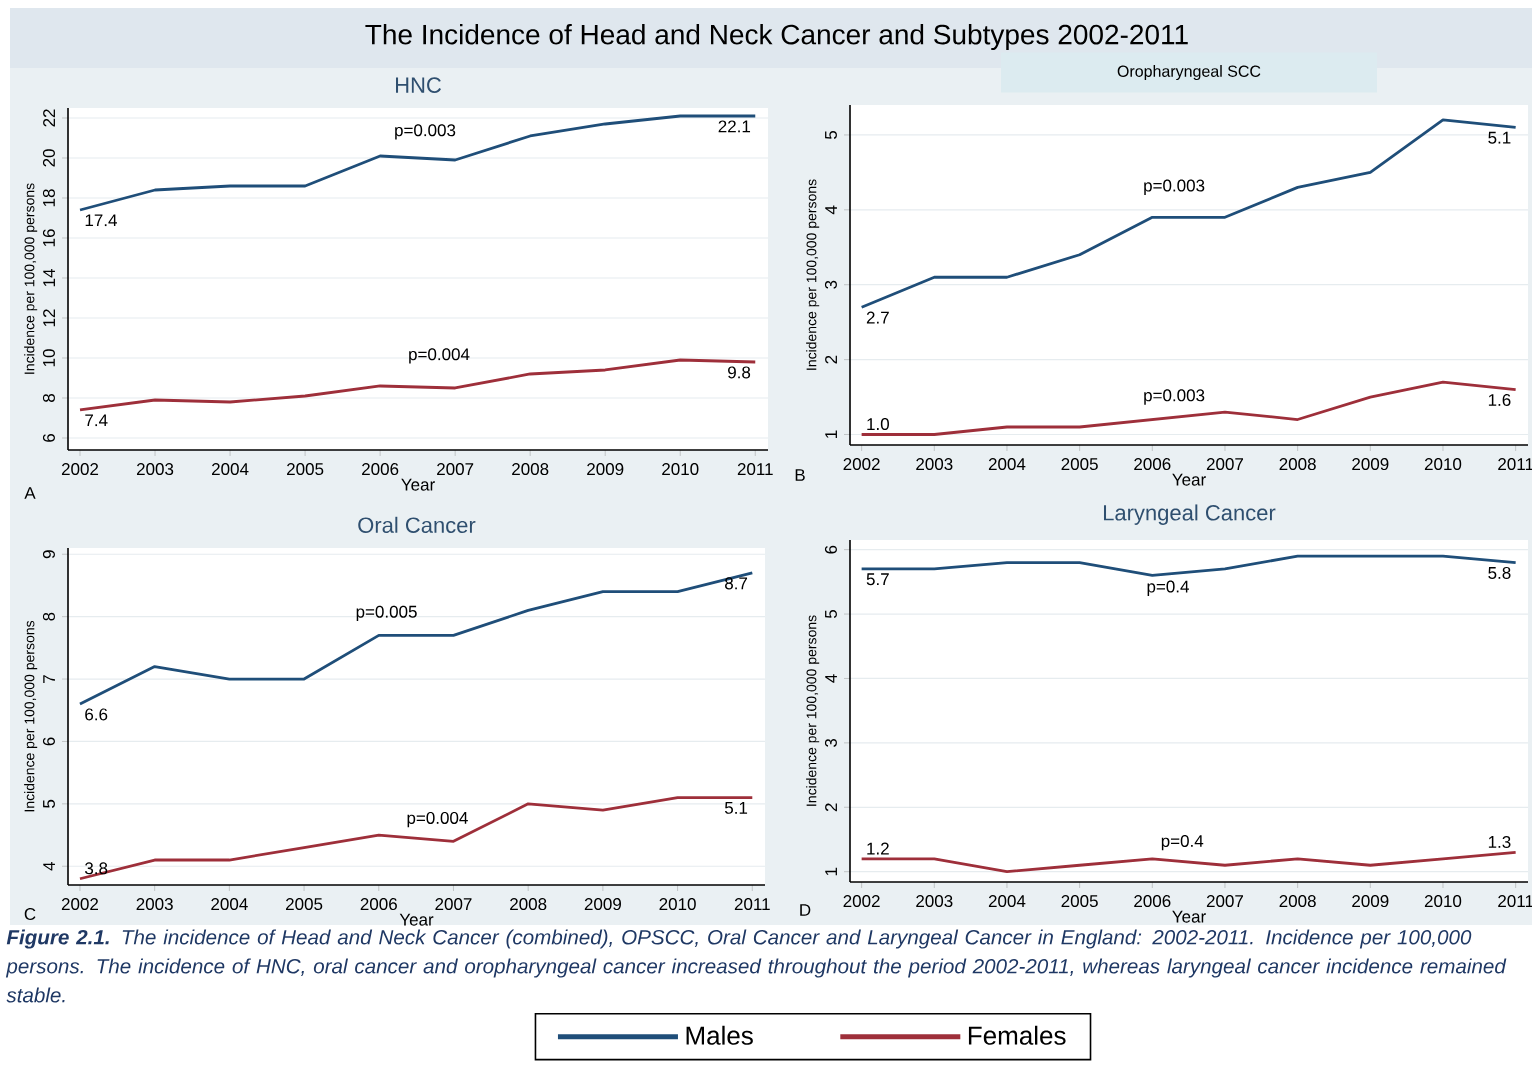 This screenshot has height=1076, width=1532. Describe the element at coordinates (878, 424) in the screenshot. I see `data-label: 1.0` at that location.